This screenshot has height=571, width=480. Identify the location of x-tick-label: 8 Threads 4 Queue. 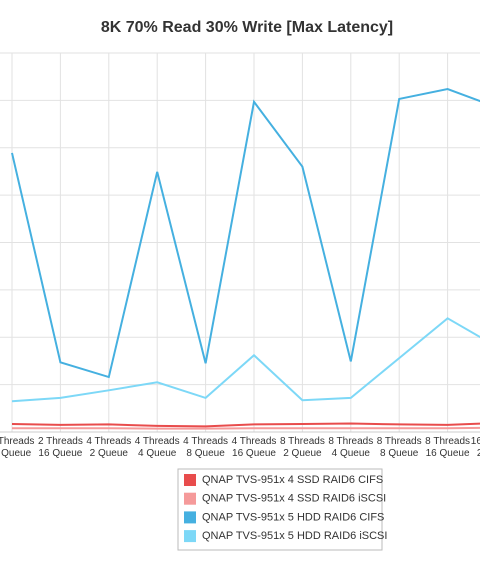
(350, 447).